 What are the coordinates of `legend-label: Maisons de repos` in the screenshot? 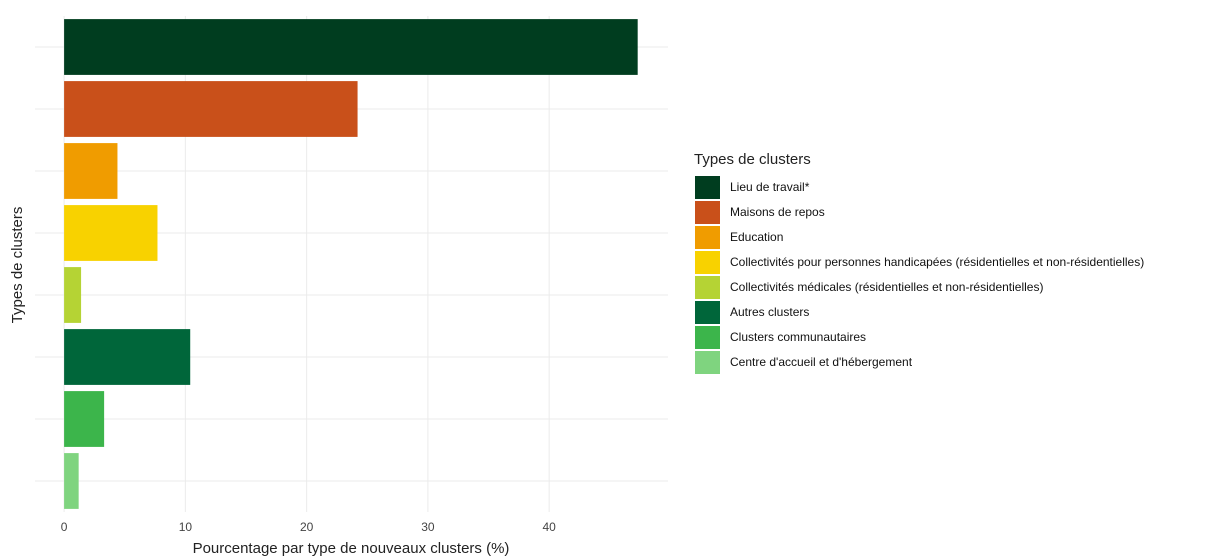 It's located at (777, 212).